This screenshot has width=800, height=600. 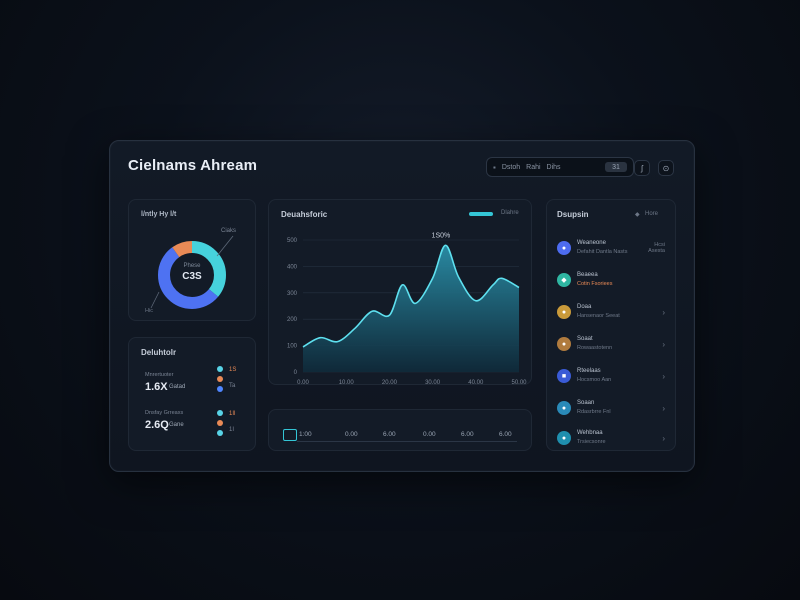 What do you see at coordinates (611, 440) in the screenshot?
I see `sidebar-item: ● Wehbnaa Trsiecsonre ›` at bounding box center [611, 440].